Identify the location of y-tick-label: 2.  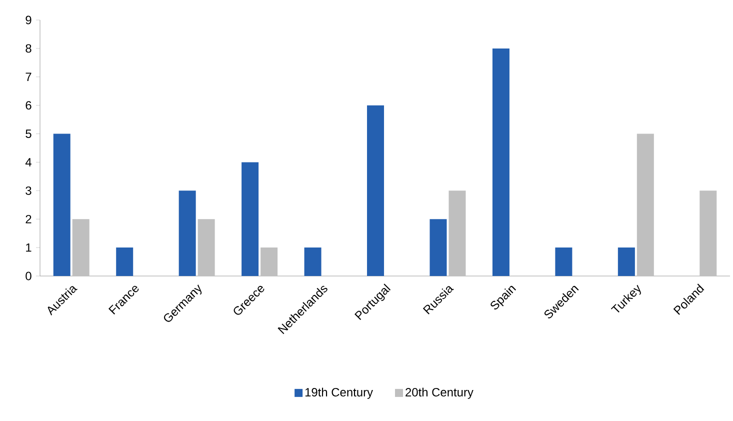
(29, 219).